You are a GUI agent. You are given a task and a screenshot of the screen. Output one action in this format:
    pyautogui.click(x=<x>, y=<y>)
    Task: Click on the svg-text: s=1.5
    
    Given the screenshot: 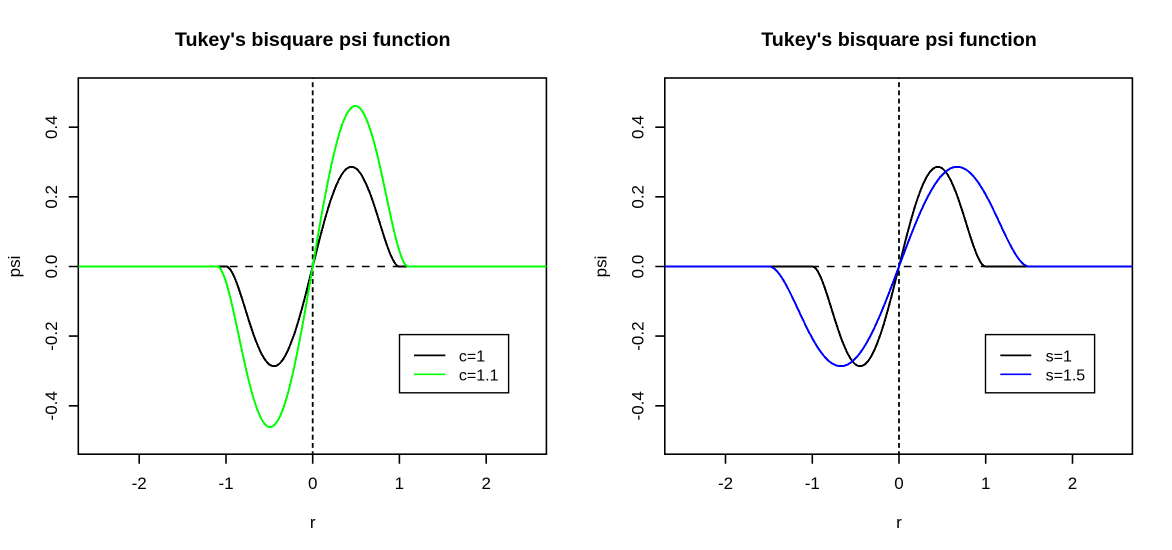 What is the action you would take?
    pyautogui.click(x=1066, y=375)
    